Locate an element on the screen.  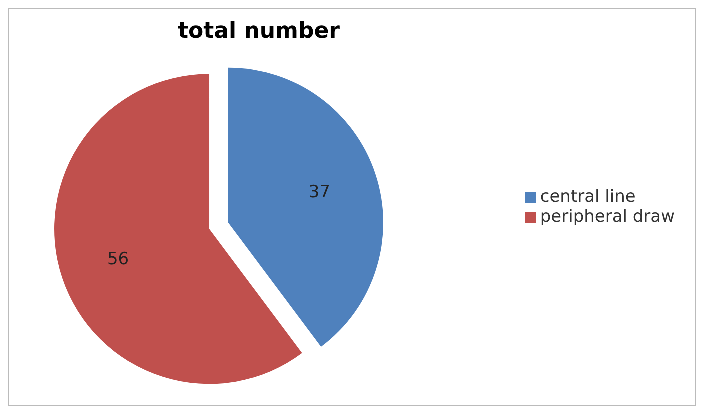
legend-label: peripheral draw is located at coordinates (607, 217).